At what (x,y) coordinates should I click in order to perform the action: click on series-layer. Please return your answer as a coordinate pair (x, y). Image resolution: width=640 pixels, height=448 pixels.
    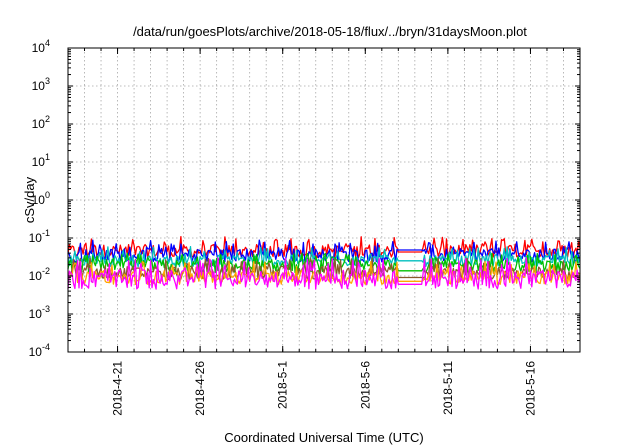
    Looking at the image, I should click on (324, 262).